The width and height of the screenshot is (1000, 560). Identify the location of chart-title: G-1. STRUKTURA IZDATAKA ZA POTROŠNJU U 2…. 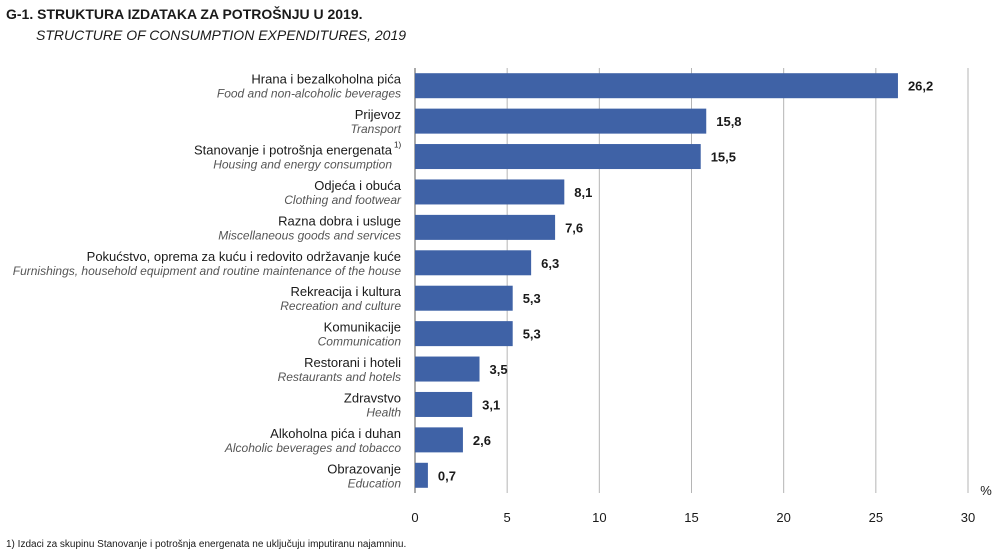
(184, 14).